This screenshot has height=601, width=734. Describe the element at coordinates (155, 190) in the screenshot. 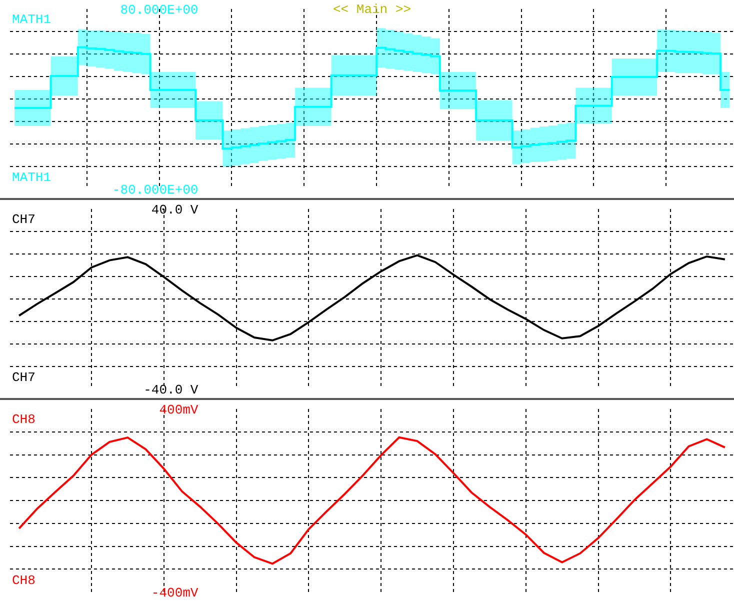

I see `y-tick-label: -80.000E+00` at that location.